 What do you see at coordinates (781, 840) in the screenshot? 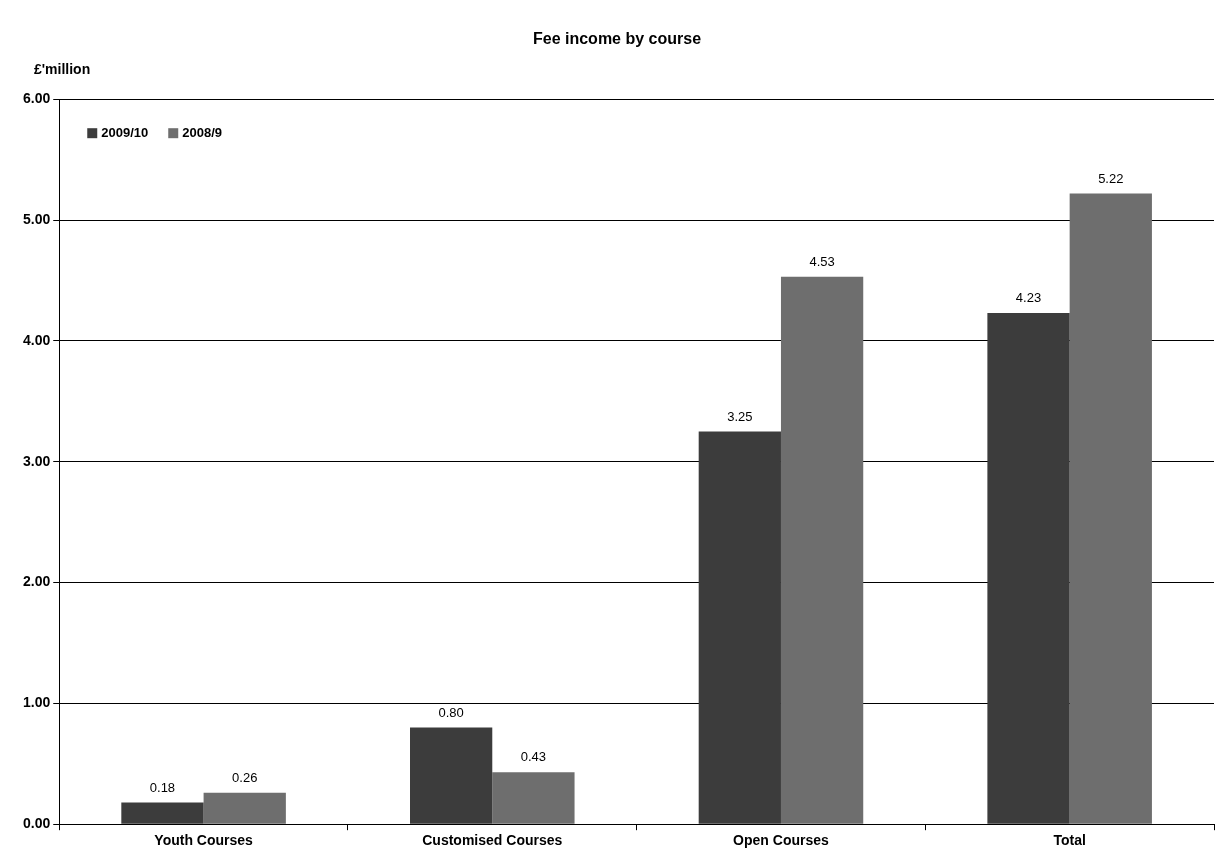
I see `x-tick-label: Open Courses` at bounding box center [781, 840].